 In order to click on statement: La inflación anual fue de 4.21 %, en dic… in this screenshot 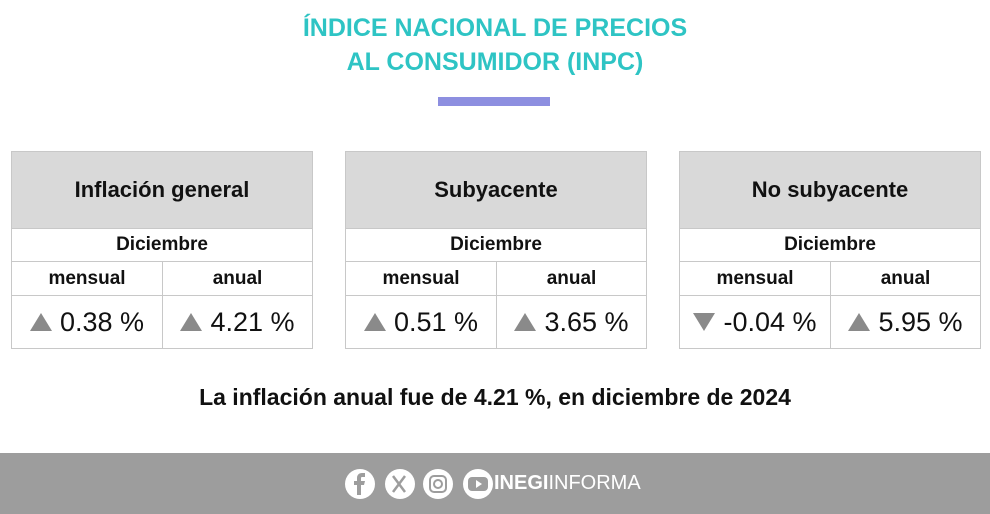, I will do `click(495, 397)`.